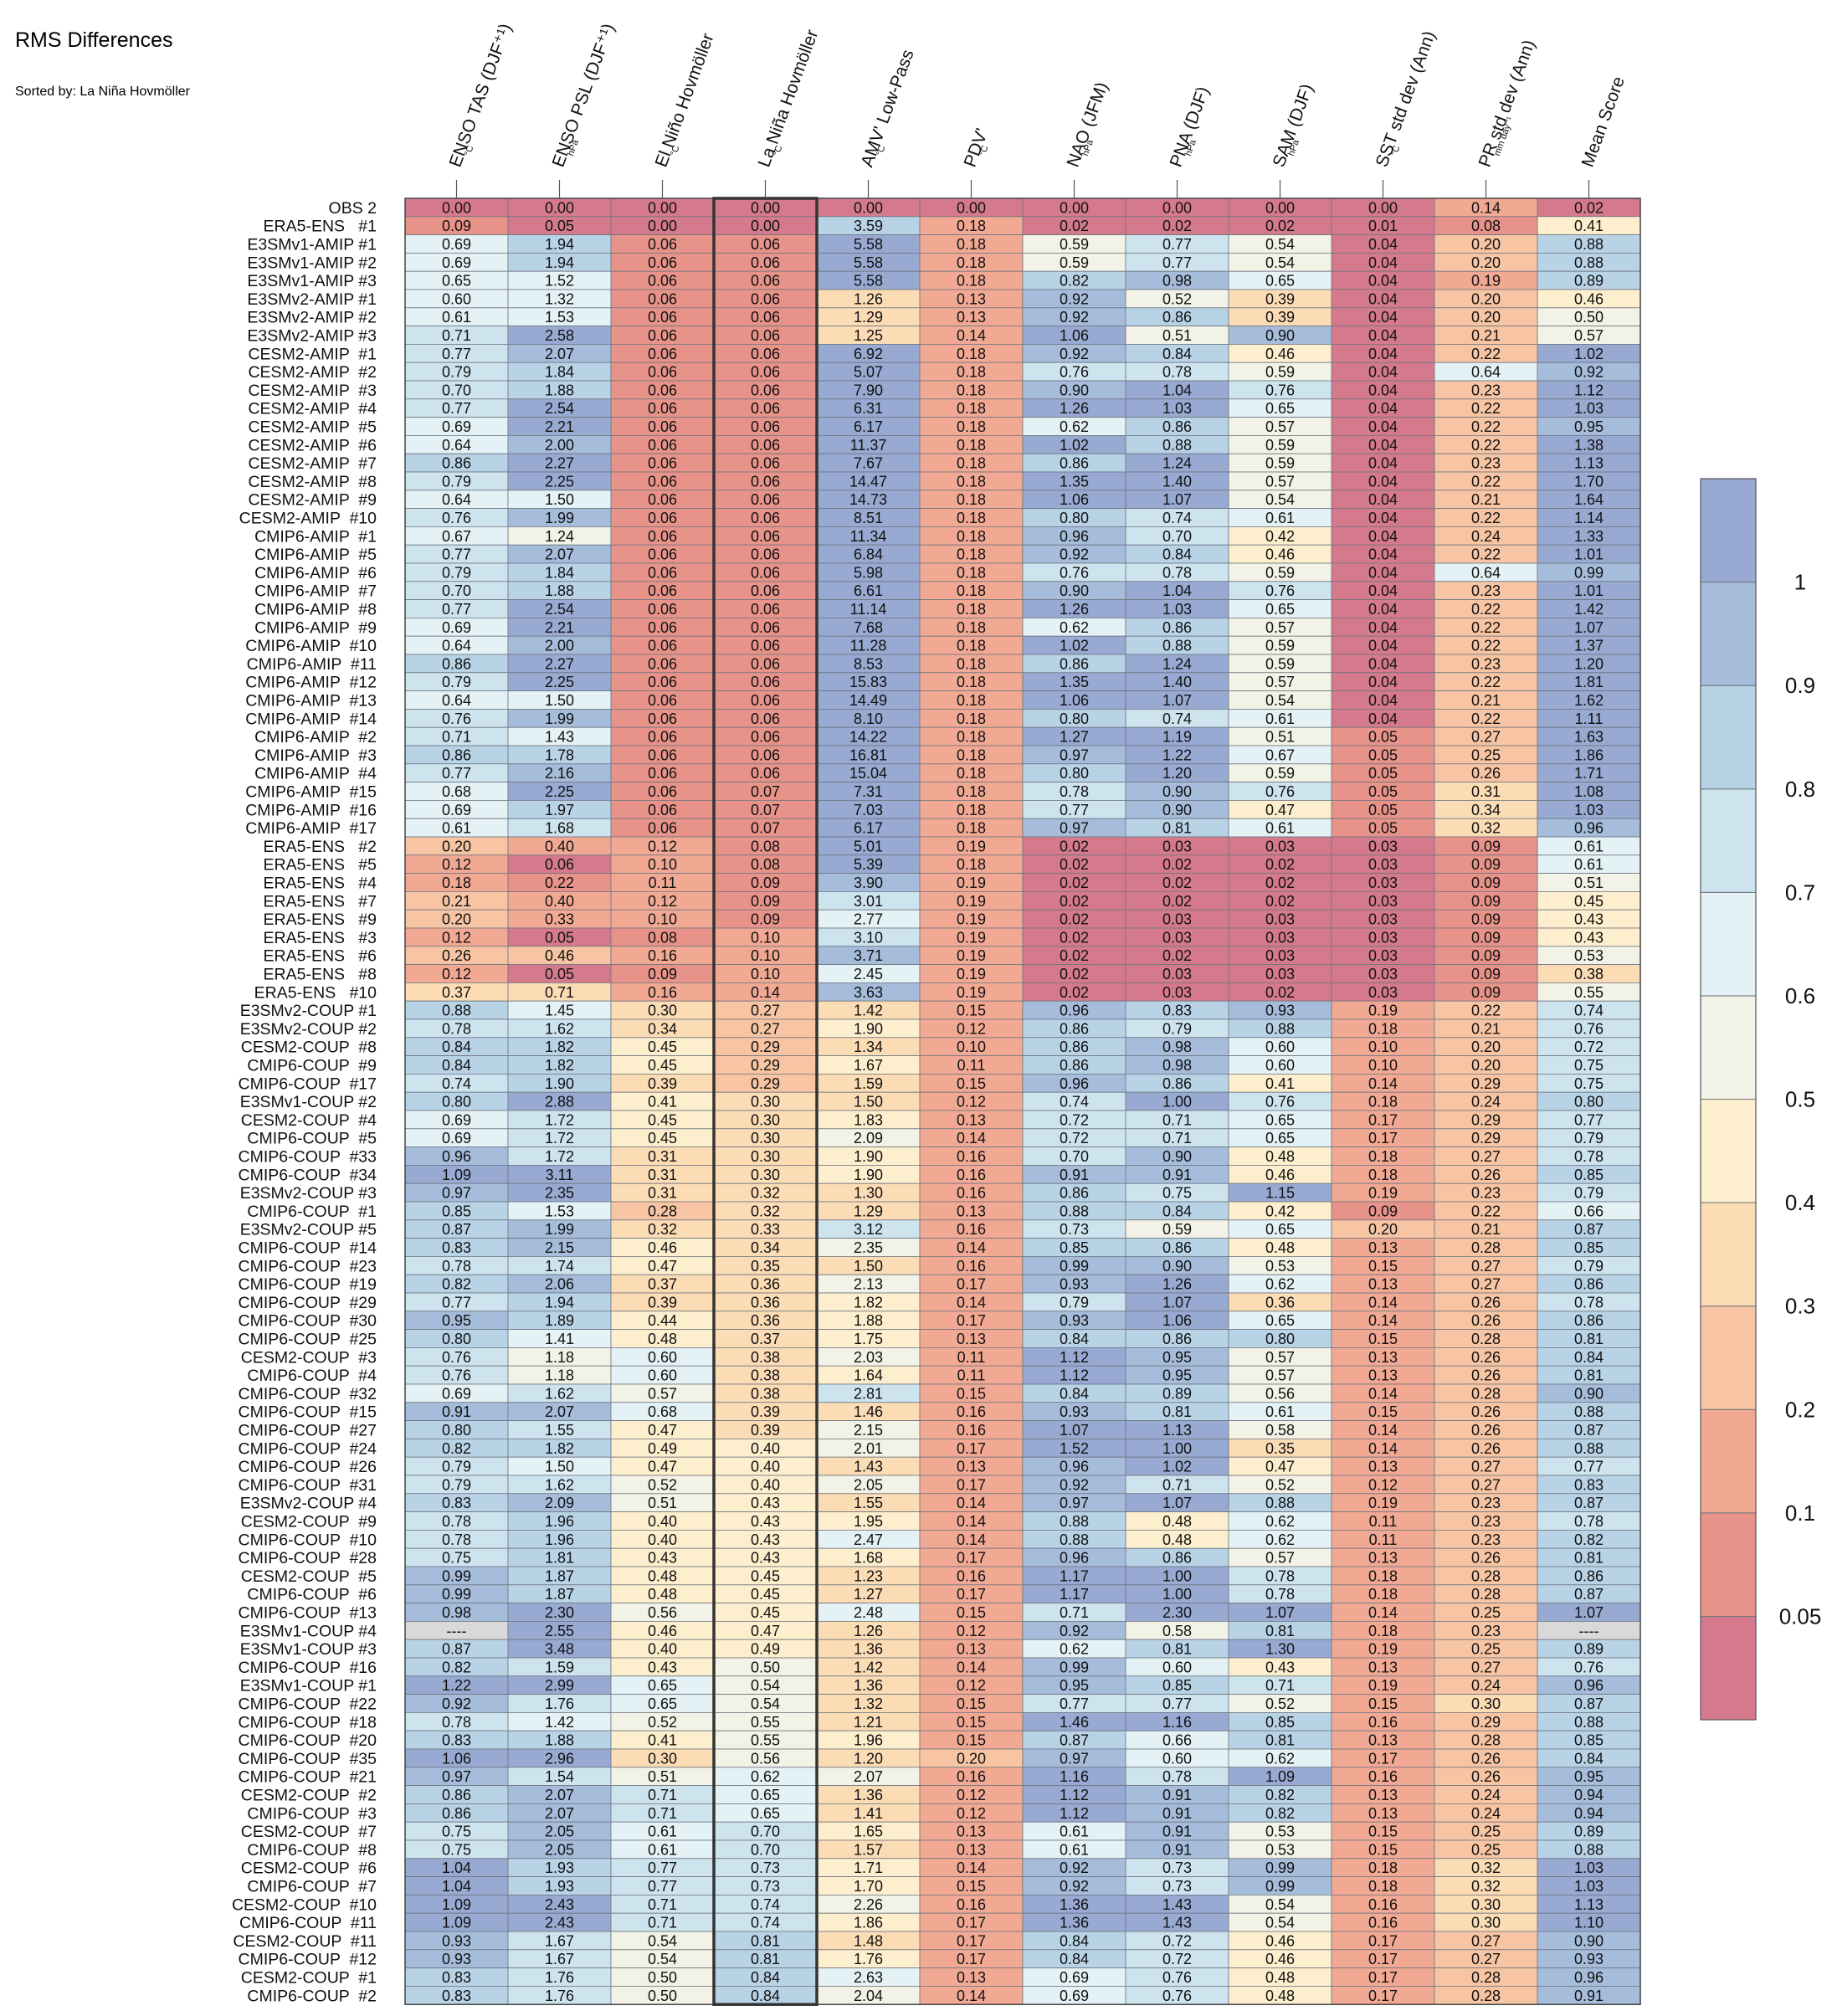  What do you see at coordinates (315, 774) in the screenshot?
I see `row-label: CMIP6-AMIP #4` at bounding box center [315, 774].